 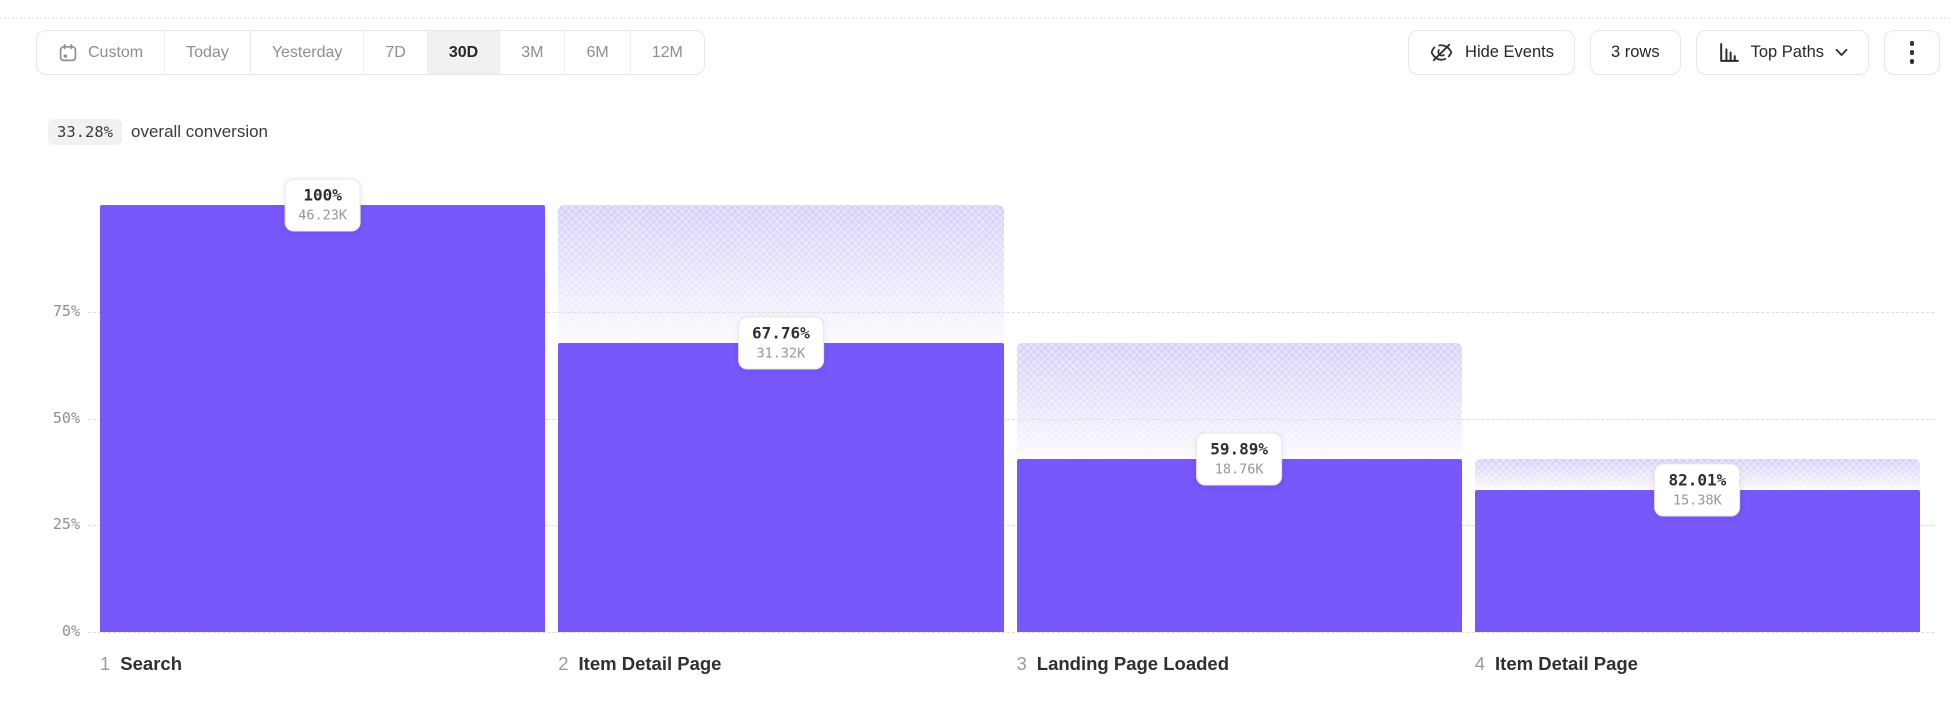 I want to click on date-range-6m: 6M, so click(x=596, y=52).